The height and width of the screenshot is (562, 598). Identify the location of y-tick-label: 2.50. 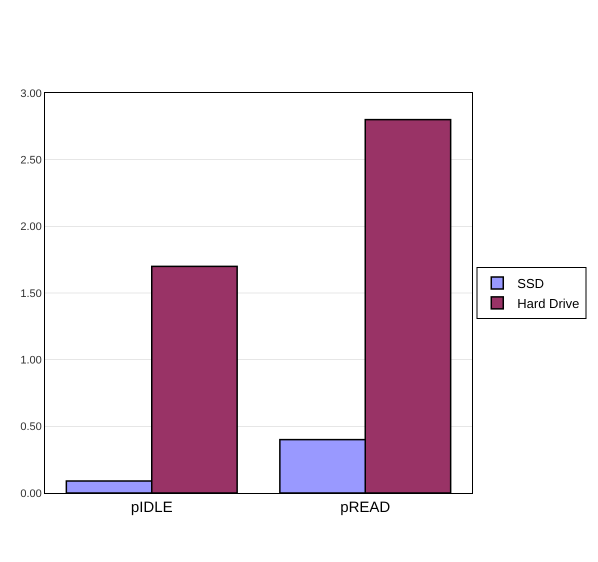
(31, 160).